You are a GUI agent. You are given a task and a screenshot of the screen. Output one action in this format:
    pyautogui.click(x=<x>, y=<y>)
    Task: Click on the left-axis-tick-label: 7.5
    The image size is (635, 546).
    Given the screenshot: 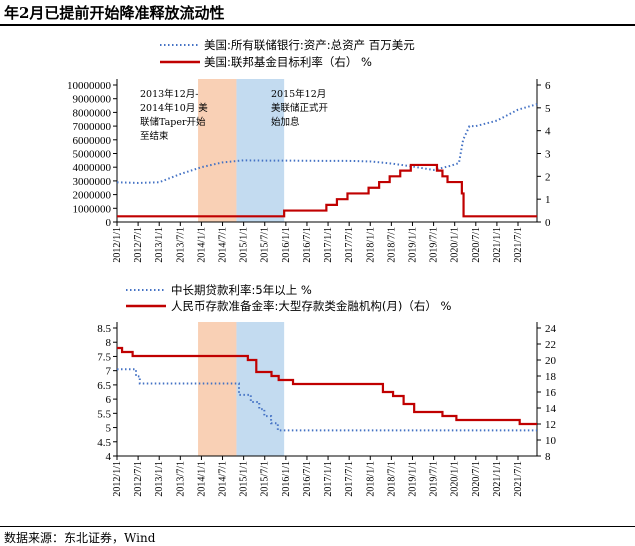 What is the action you would take?
    pyautogui.click(x=104, y=357)
    